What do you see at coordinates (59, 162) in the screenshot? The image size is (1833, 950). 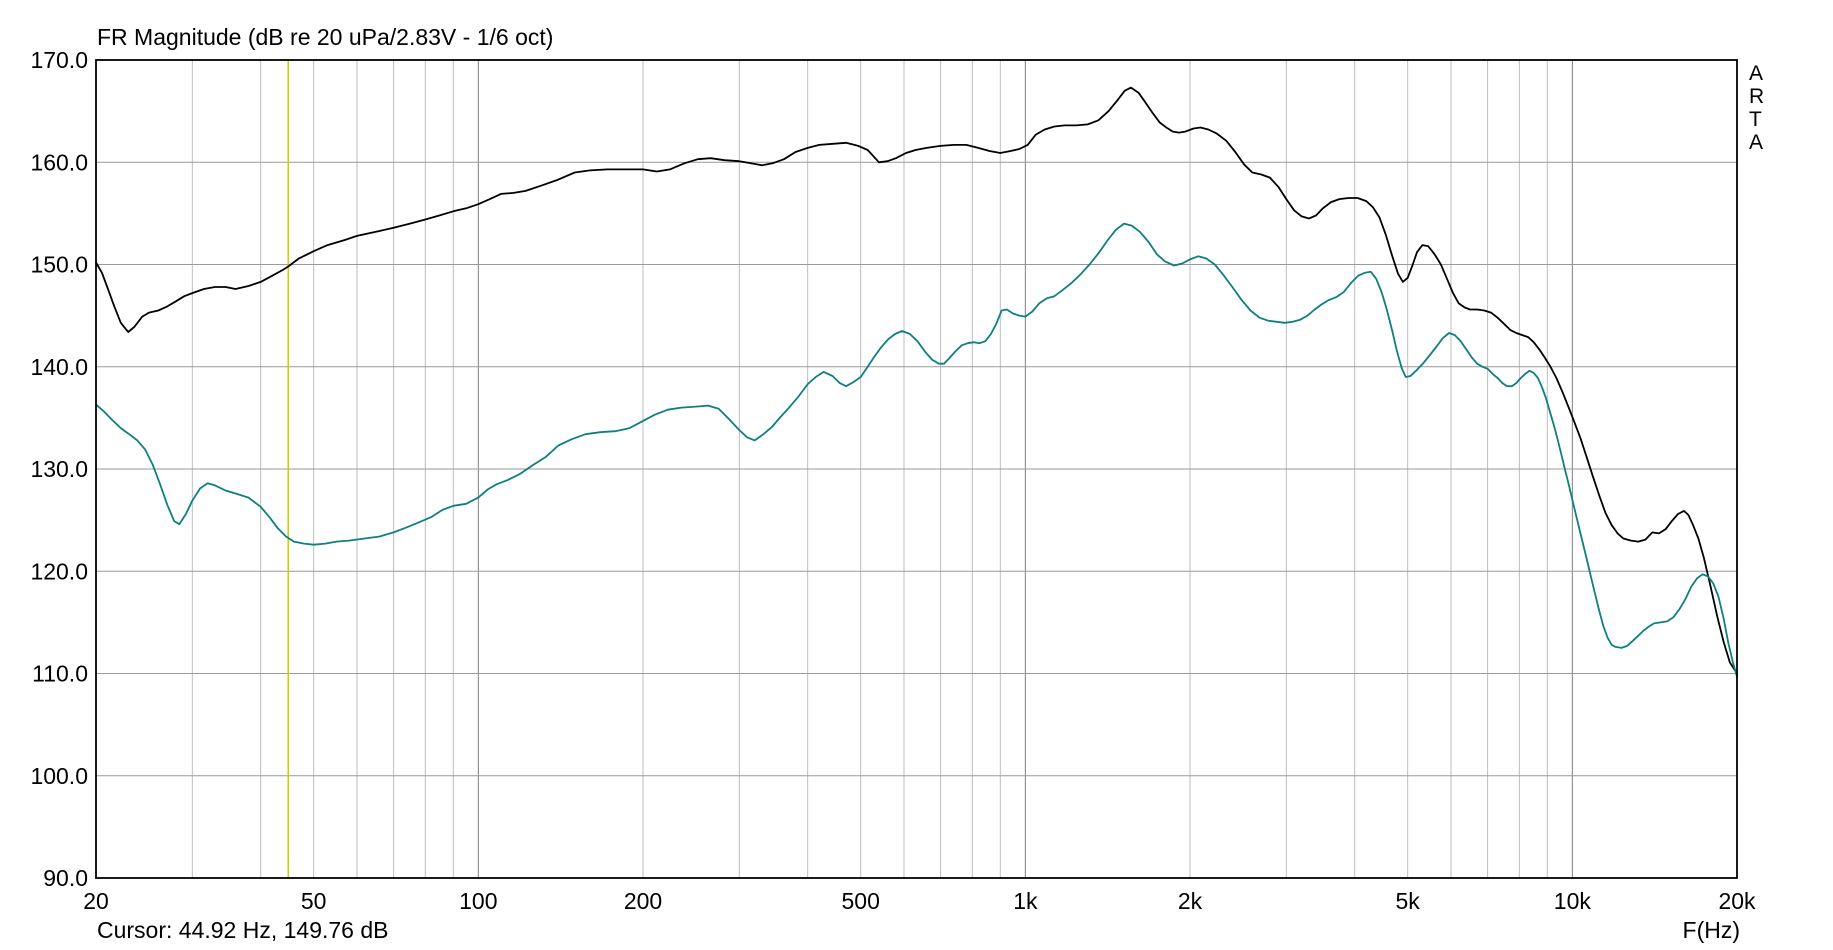 I see `y-tick-label-160.0: 160.0` at bounding box center [59, 162].